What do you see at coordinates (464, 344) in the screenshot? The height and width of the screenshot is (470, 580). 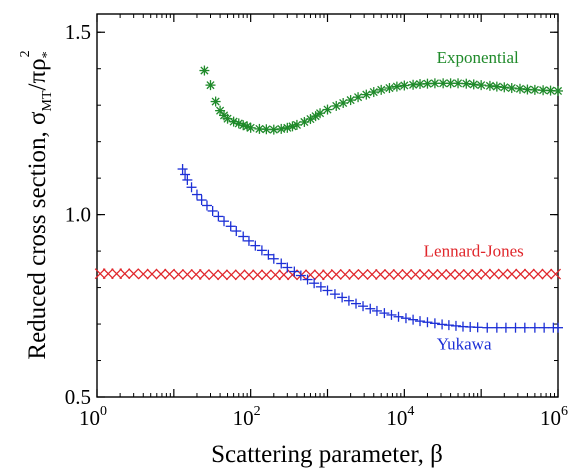 I see `series-label: Yukawa` at bounding box center [464, 344].